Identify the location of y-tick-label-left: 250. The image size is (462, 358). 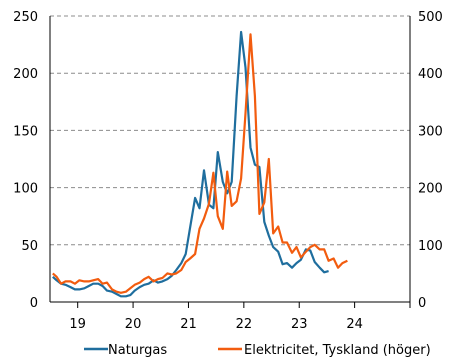
(25, 17).